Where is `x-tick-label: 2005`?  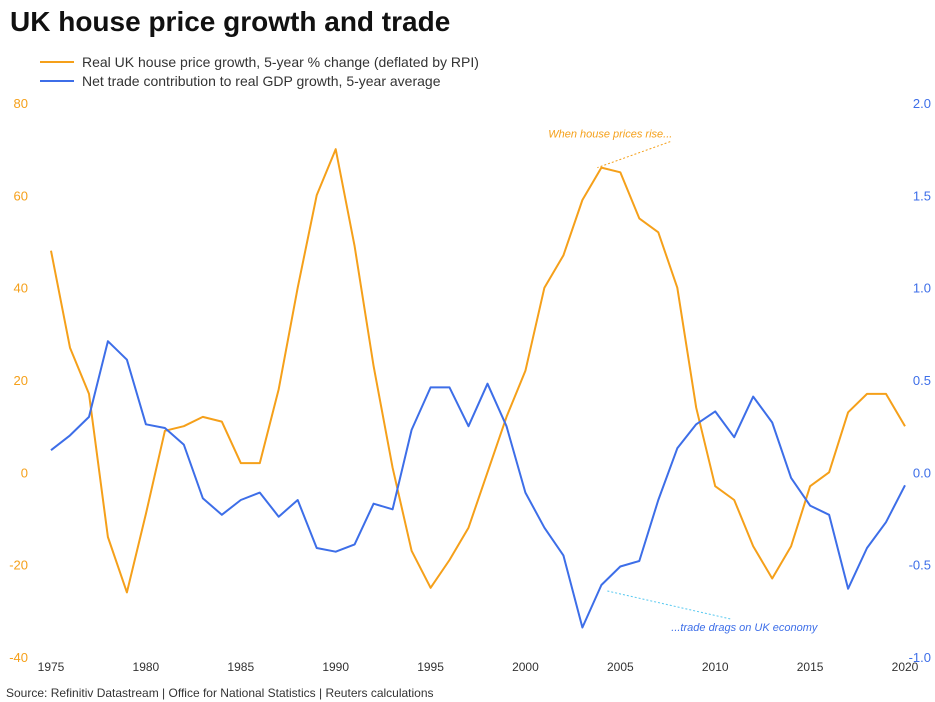
x-tick-label: 2005 is located at coordinates (620, 667).